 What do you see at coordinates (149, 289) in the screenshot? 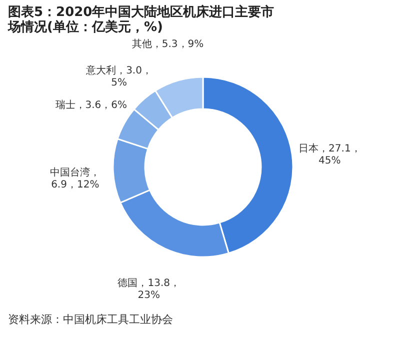
I see `slice-label: 德国，13.8， 23%` at bounding box center [149, 289].